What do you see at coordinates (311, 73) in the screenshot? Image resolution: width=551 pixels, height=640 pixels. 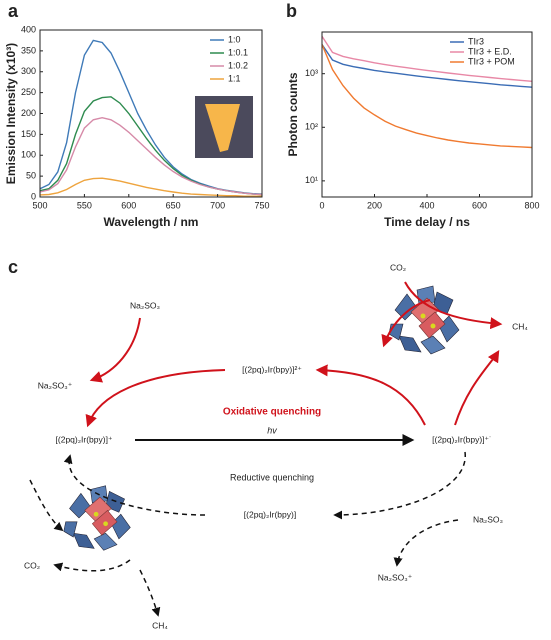 I see `y-tick-label: 10³` at bounding box center [311, 73].